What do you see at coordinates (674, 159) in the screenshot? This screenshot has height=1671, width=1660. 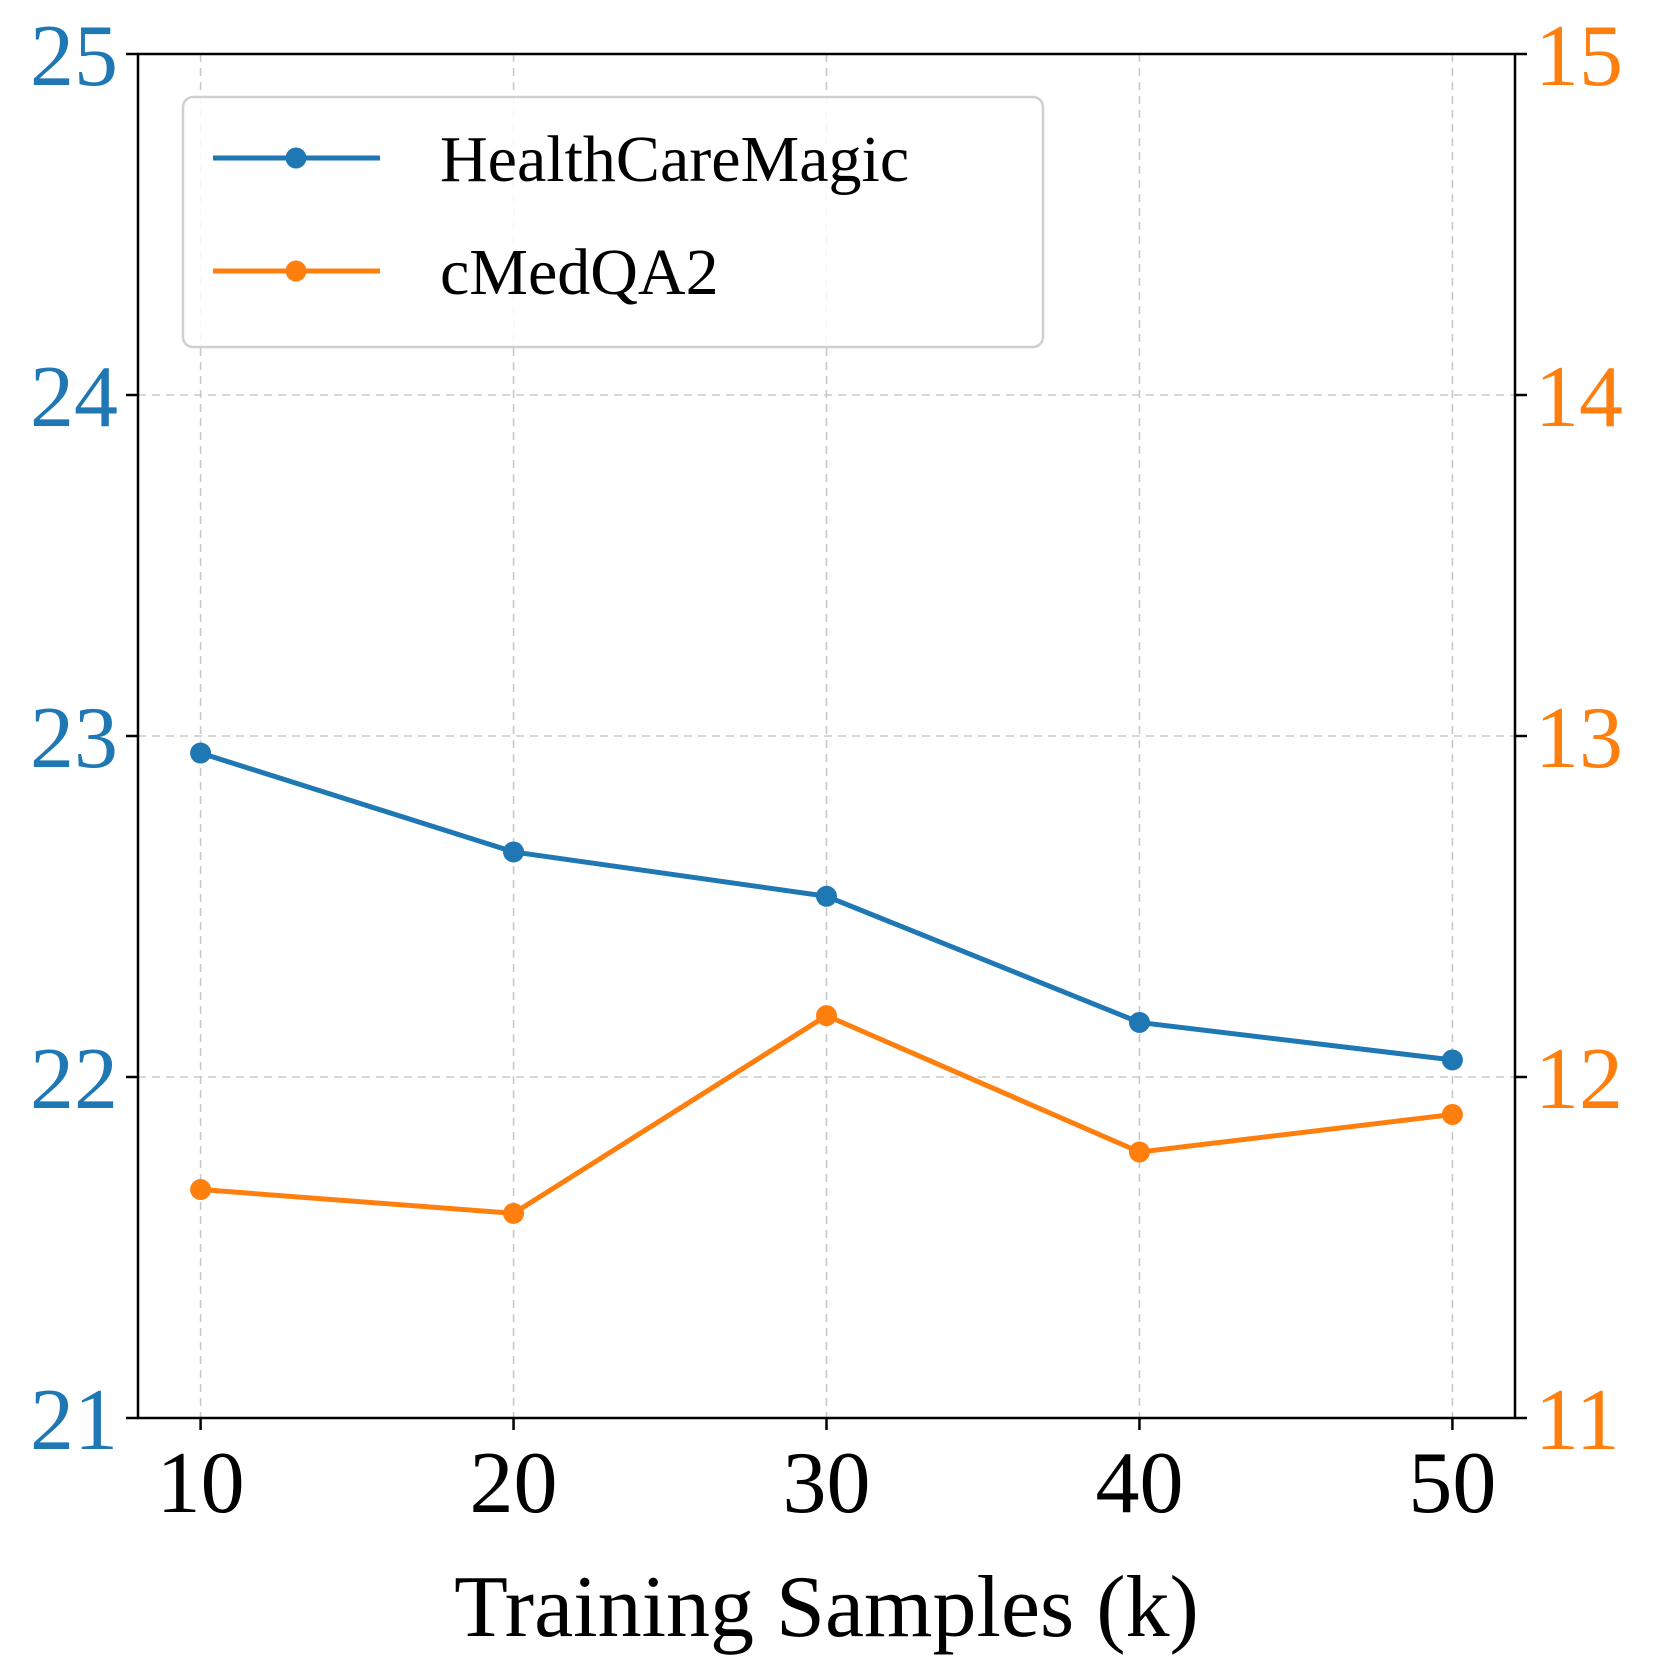 I see `legend-label-healthcaremagic: HealthCareMagic` at bounding box center [674, 159].